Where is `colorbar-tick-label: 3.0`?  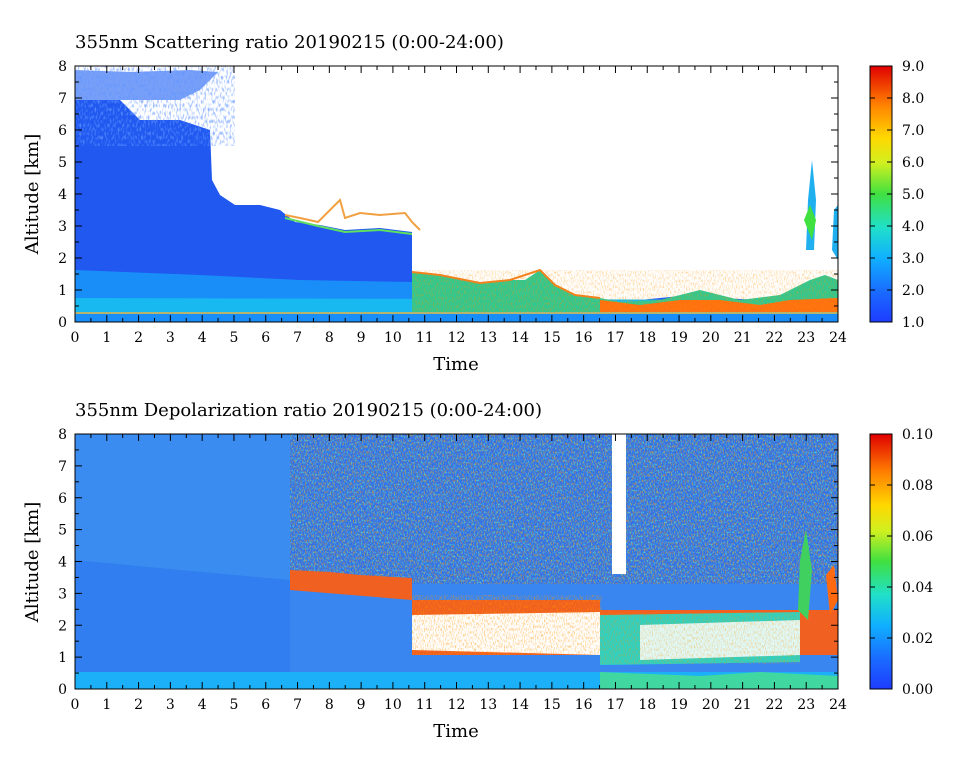 colorbar-tick-label: 3.0 is located at coordinates (913, 259).